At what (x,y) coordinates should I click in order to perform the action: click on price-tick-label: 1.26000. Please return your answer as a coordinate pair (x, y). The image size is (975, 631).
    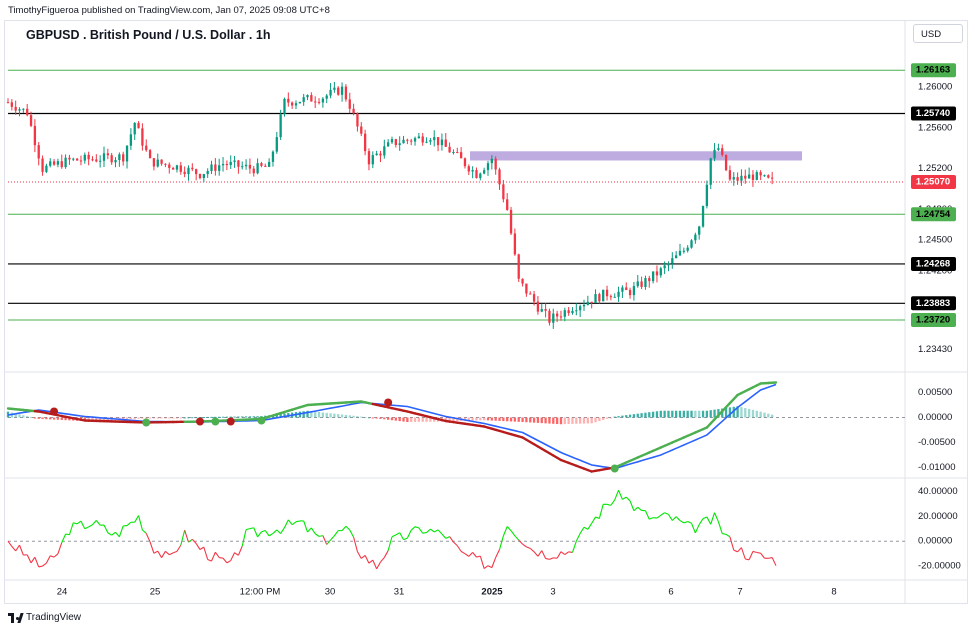
    Looking at the image, I should click on (935, 86).